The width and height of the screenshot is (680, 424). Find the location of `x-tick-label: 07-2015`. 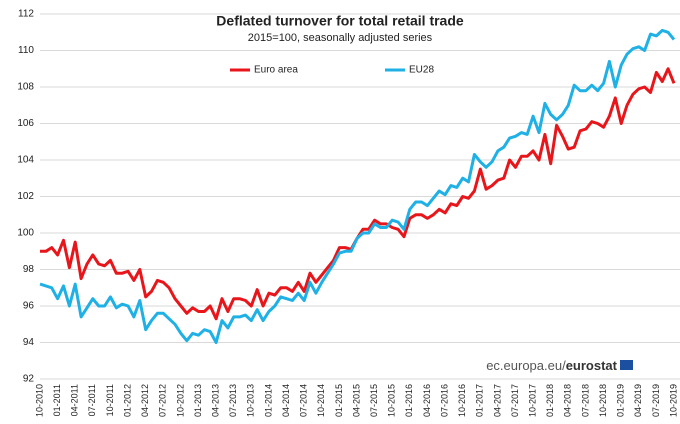

x-tick-label: 07-2015 is located at coordinates (374, 400).